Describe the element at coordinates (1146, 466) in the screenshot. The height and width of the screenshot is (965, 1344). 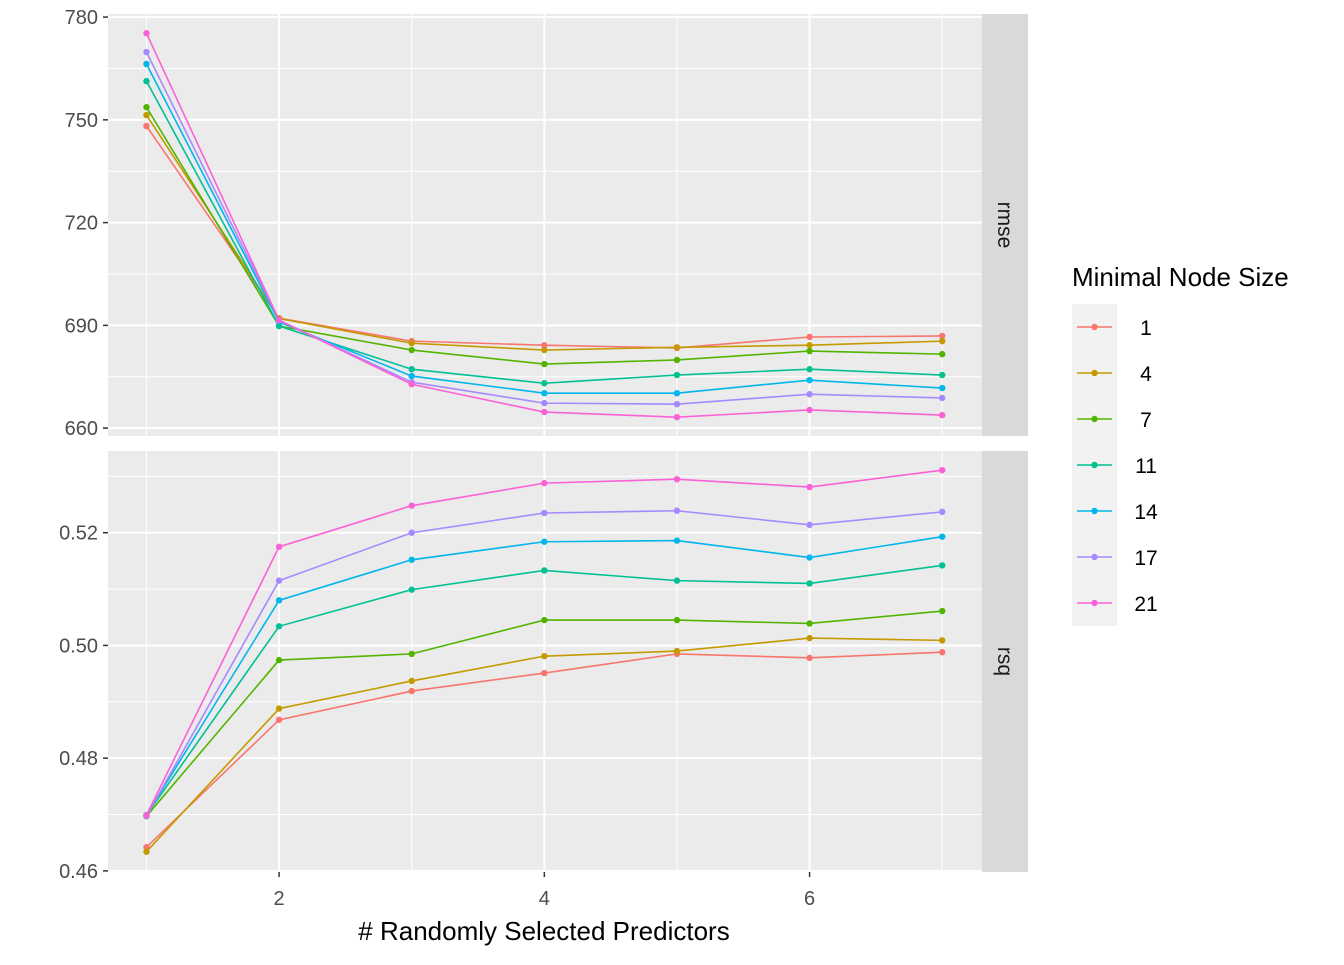
I see `legend-label: 11` at that location.